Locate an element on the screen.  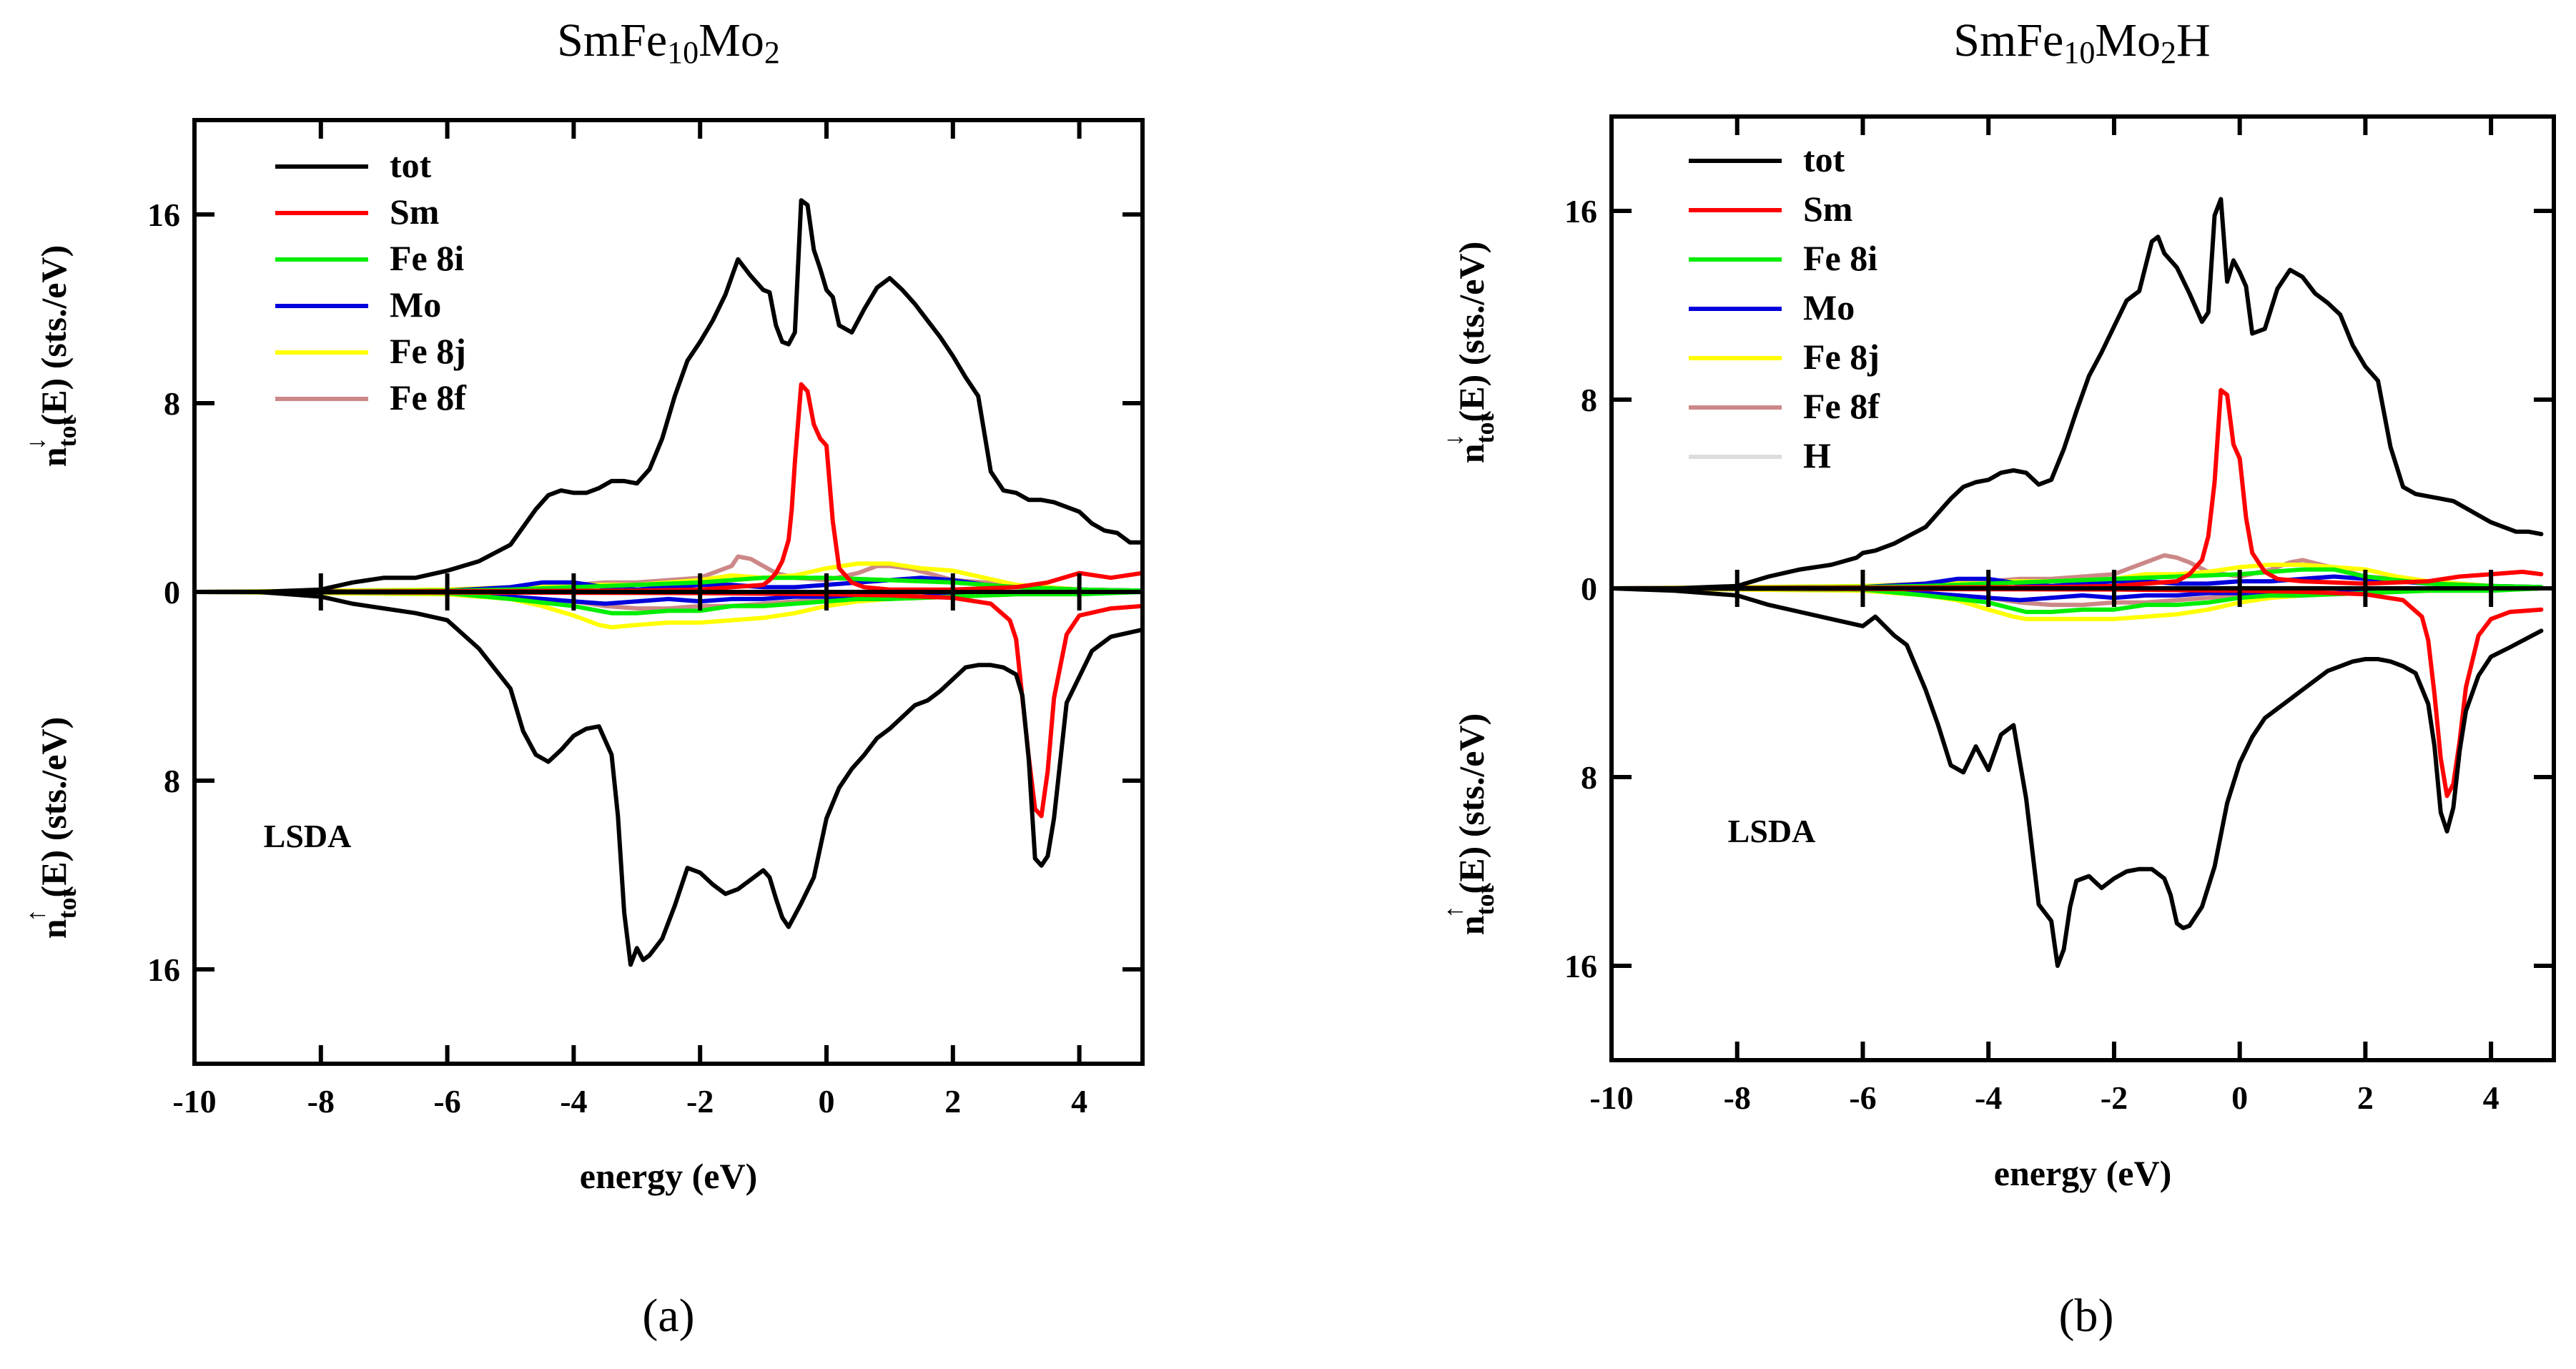
panel-label: (a) is located at coordinates (668, 1316).